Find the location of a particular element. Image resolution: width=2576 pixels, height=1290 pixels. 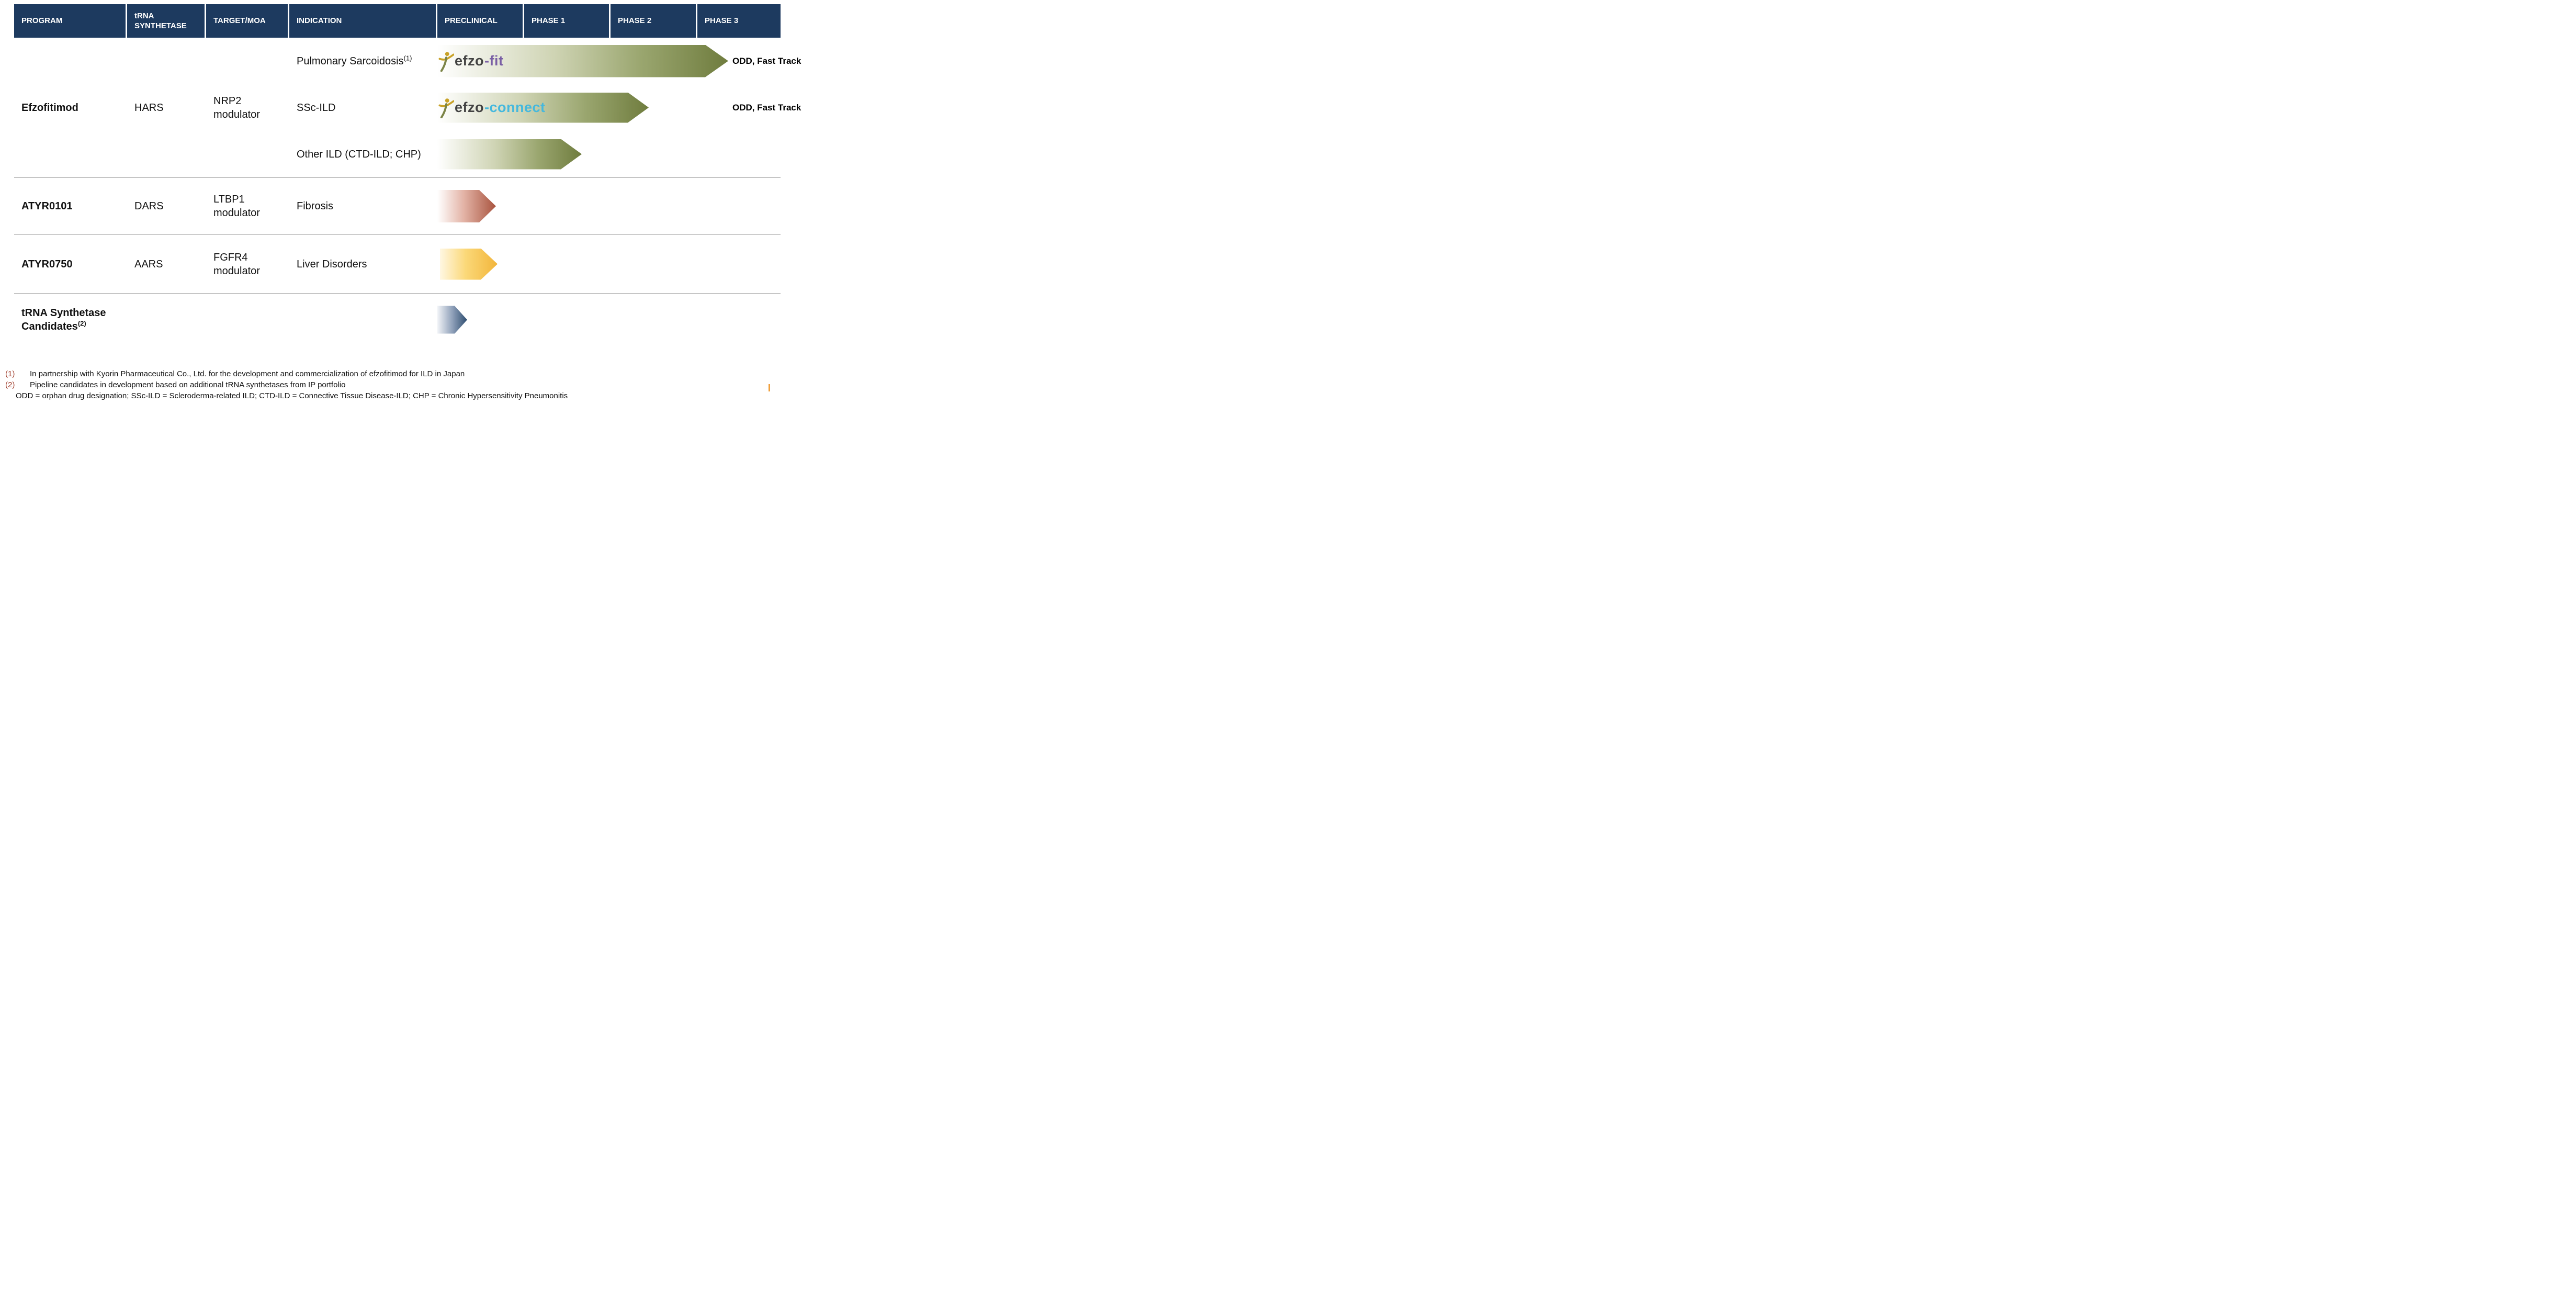

header-cell-phase3: PHASE 3 is located at coordinates (722, 21).